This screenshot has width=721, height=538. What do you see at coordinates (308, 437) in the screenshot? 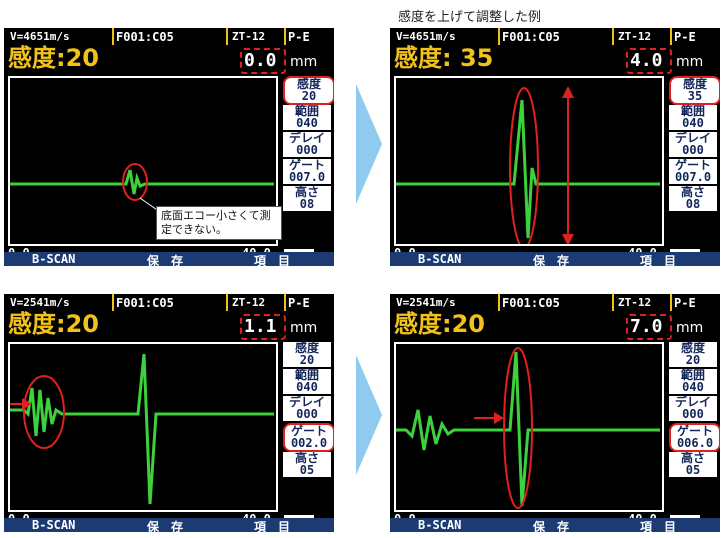
I see `side-item-gate: ゲート 002.0` at bounding box center [308, 437].